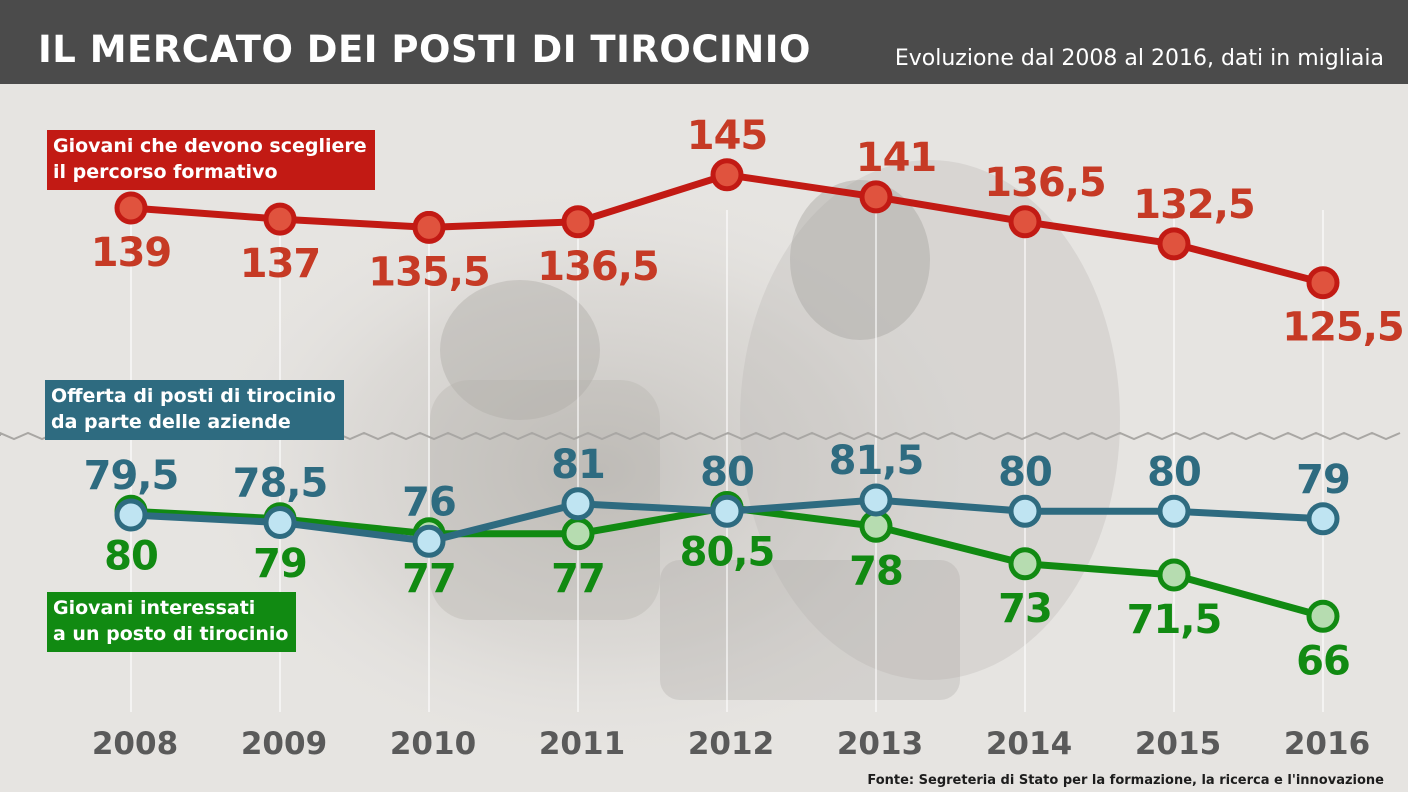 The height and width of the screenshot is (792, 1408). I want to click on data-point-blue-2013, so click(876, 500).